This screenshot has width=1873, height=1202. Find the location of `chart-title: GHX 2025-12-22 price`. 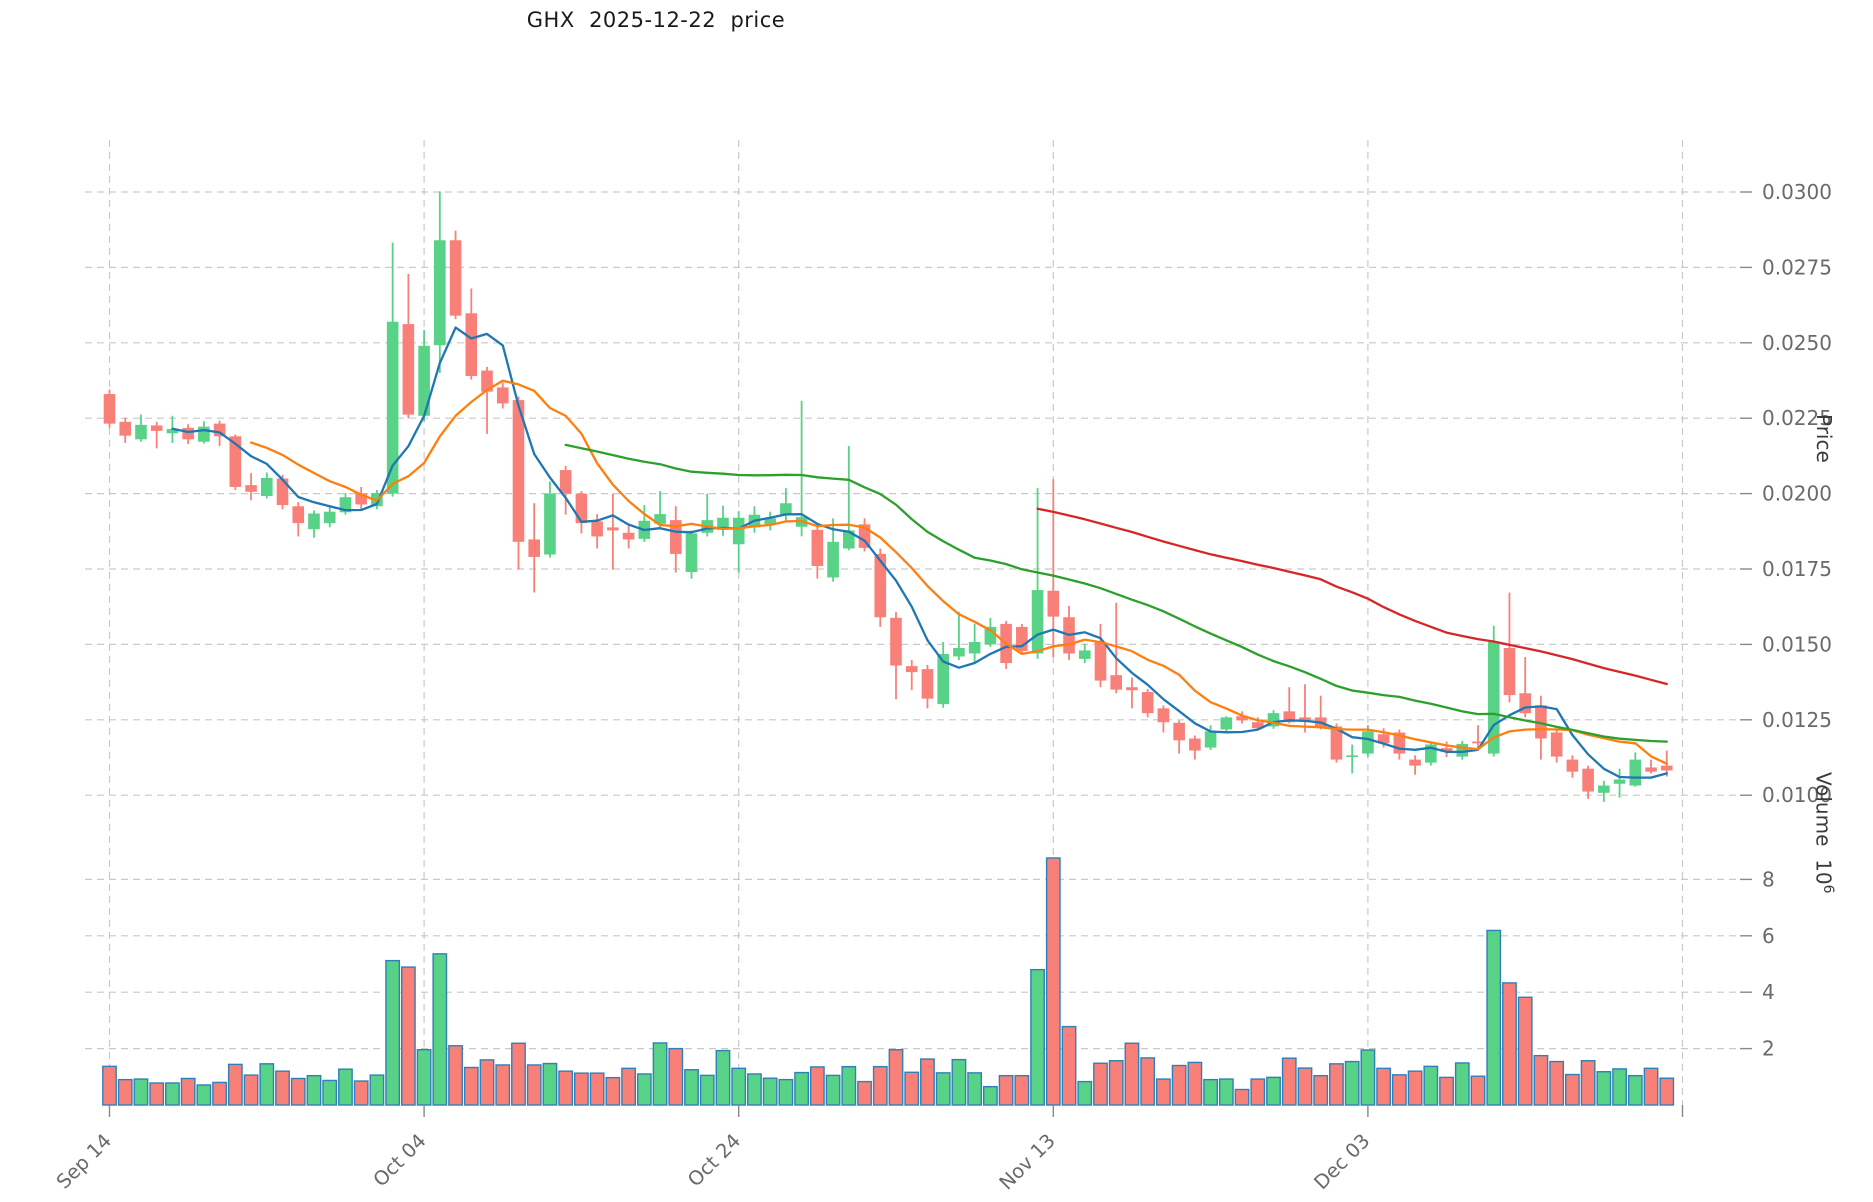

chart-title: GHX 2025-12-22 price is located at coordinates (656, 20).